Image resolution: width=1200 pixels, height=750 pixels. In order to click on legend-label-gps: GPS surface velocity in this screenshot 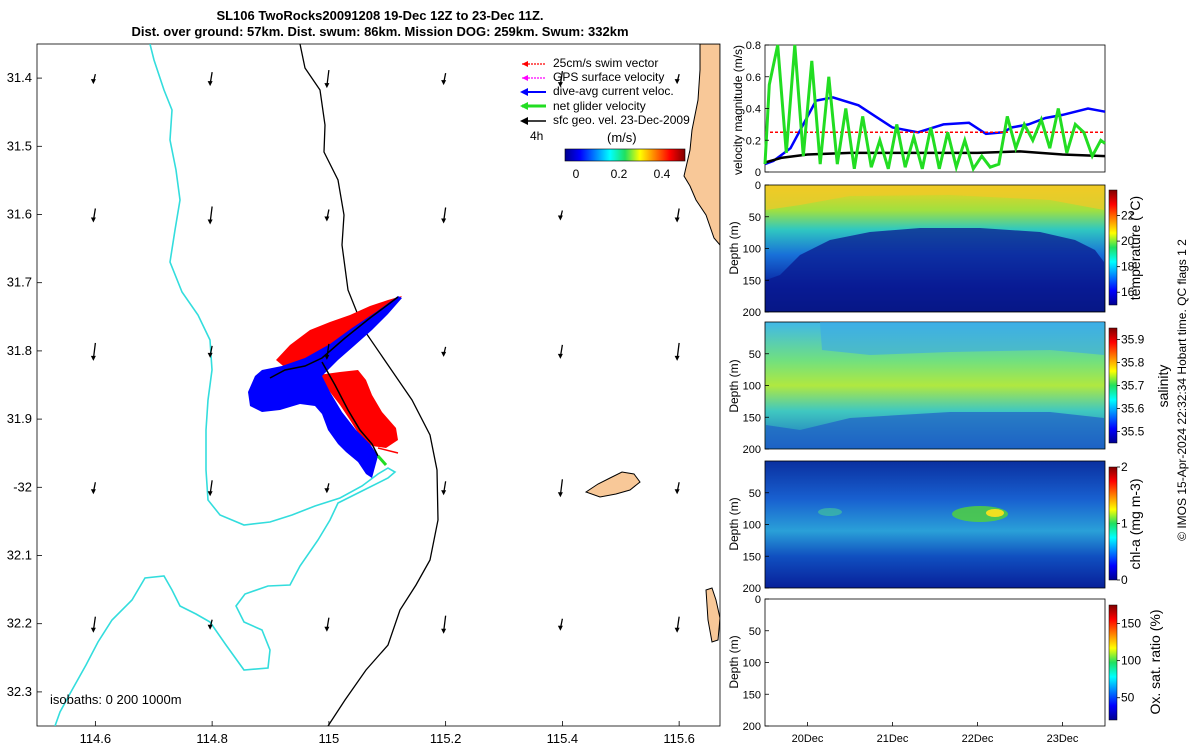, I will do `click(608, 77)`.